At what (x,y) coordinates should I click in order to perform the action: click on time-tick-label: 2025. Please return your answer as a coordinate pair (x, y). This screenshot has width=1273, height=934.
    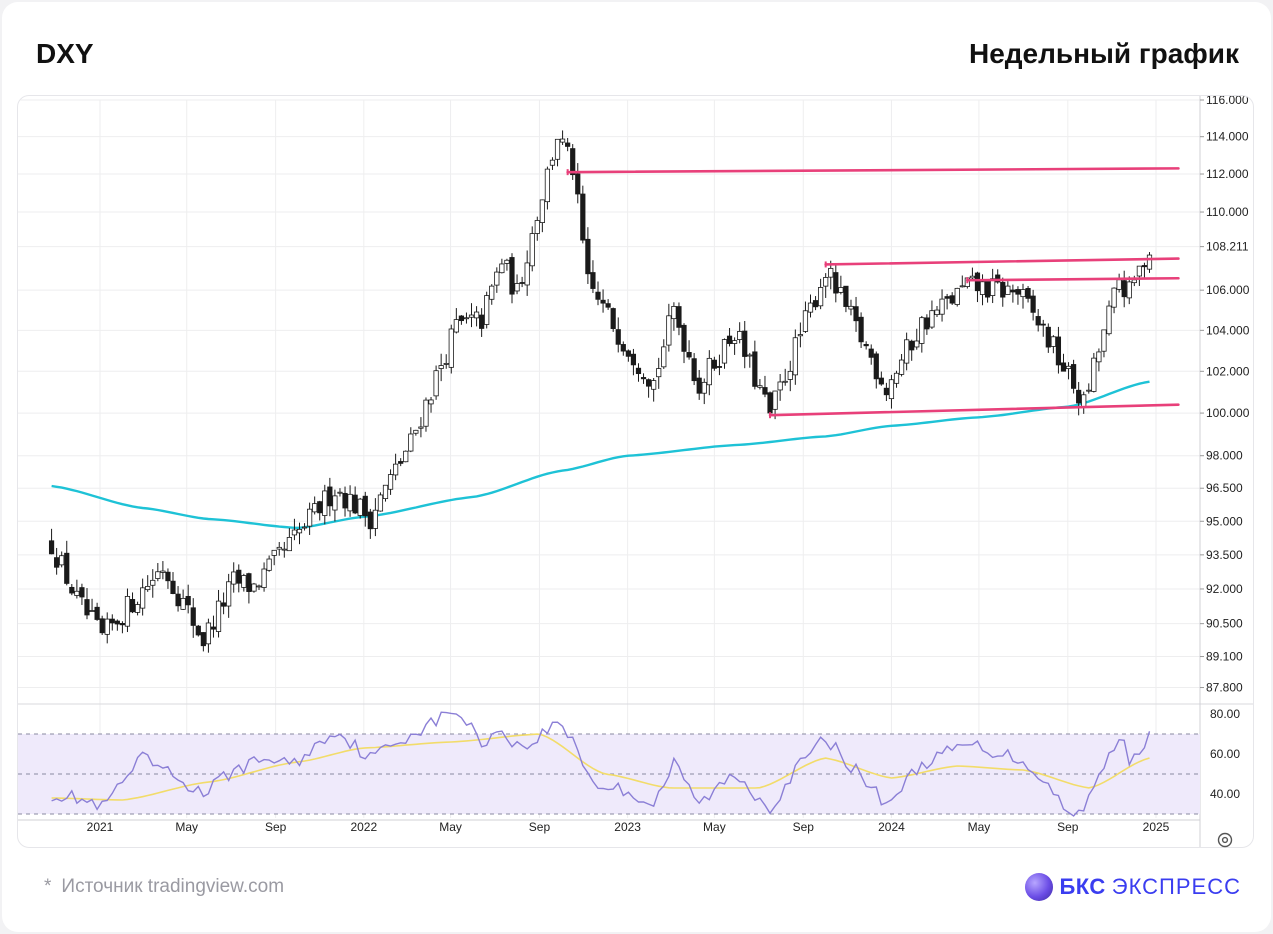
    Looking at the image, I should click on (1156, 827).